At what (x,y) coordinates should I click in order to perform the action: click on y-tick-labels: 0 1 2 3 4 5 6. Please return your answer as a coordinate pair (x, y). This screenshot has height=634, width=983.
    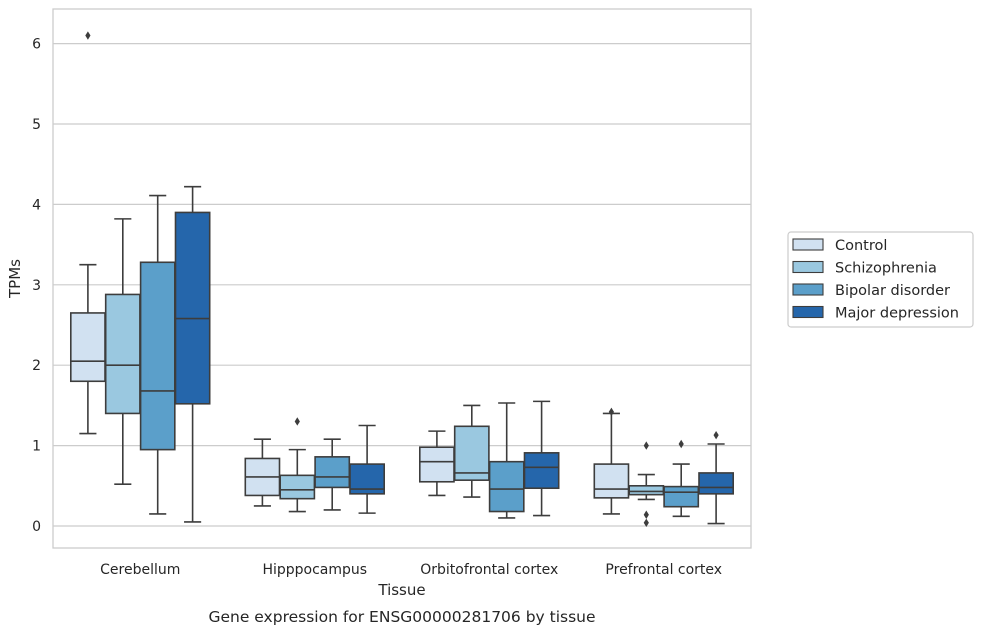
    Looking at the image, I should click on (36, 286).